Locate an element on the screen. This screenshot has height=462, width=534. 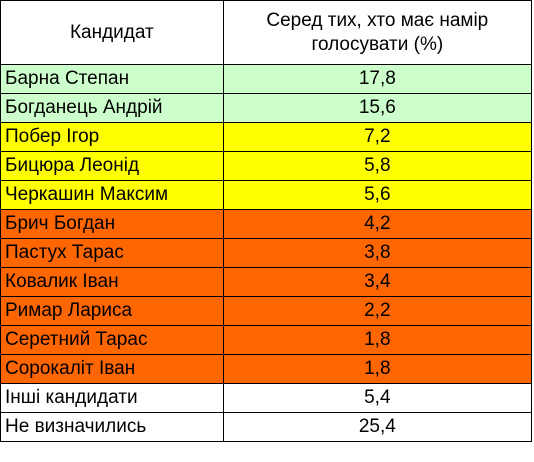
vote-share: 5,8 is located at coordinates (377, 166).